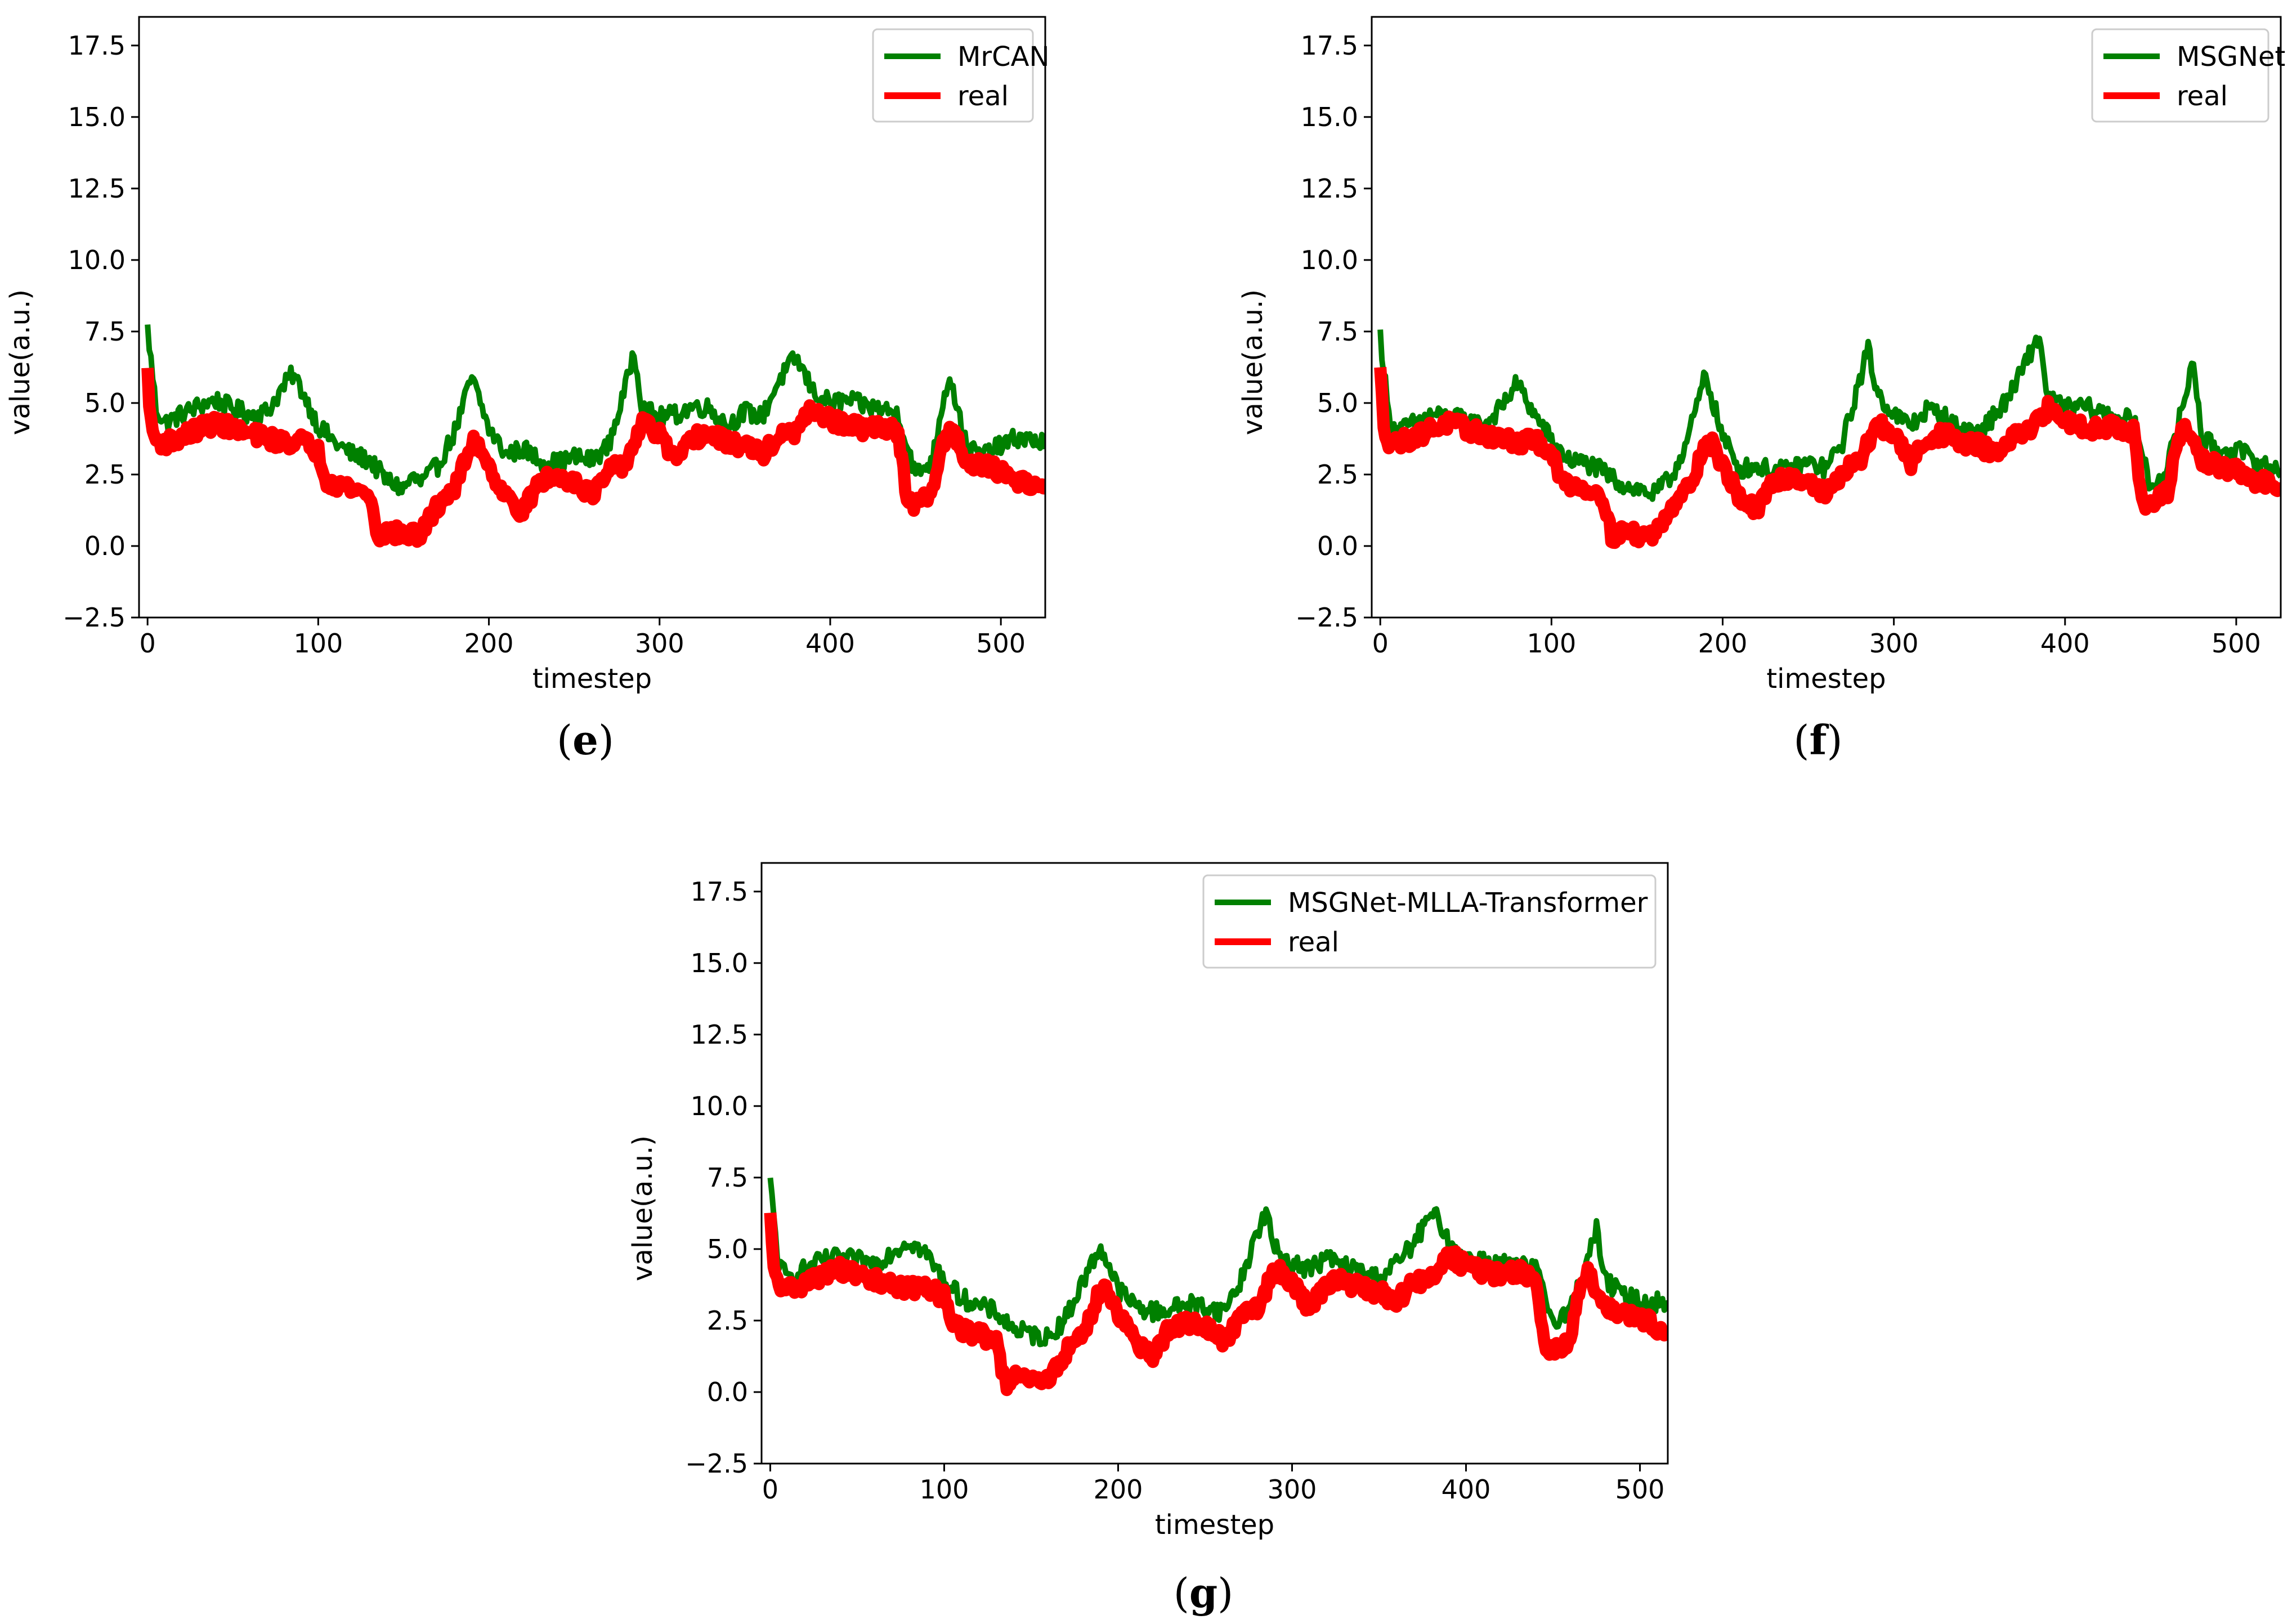 The image size is (2292, 1624). What do you see at coordinates (1817, 740) in the screenshot?
I see `panel-caption: (f)` at bounding box center [1817, 740].